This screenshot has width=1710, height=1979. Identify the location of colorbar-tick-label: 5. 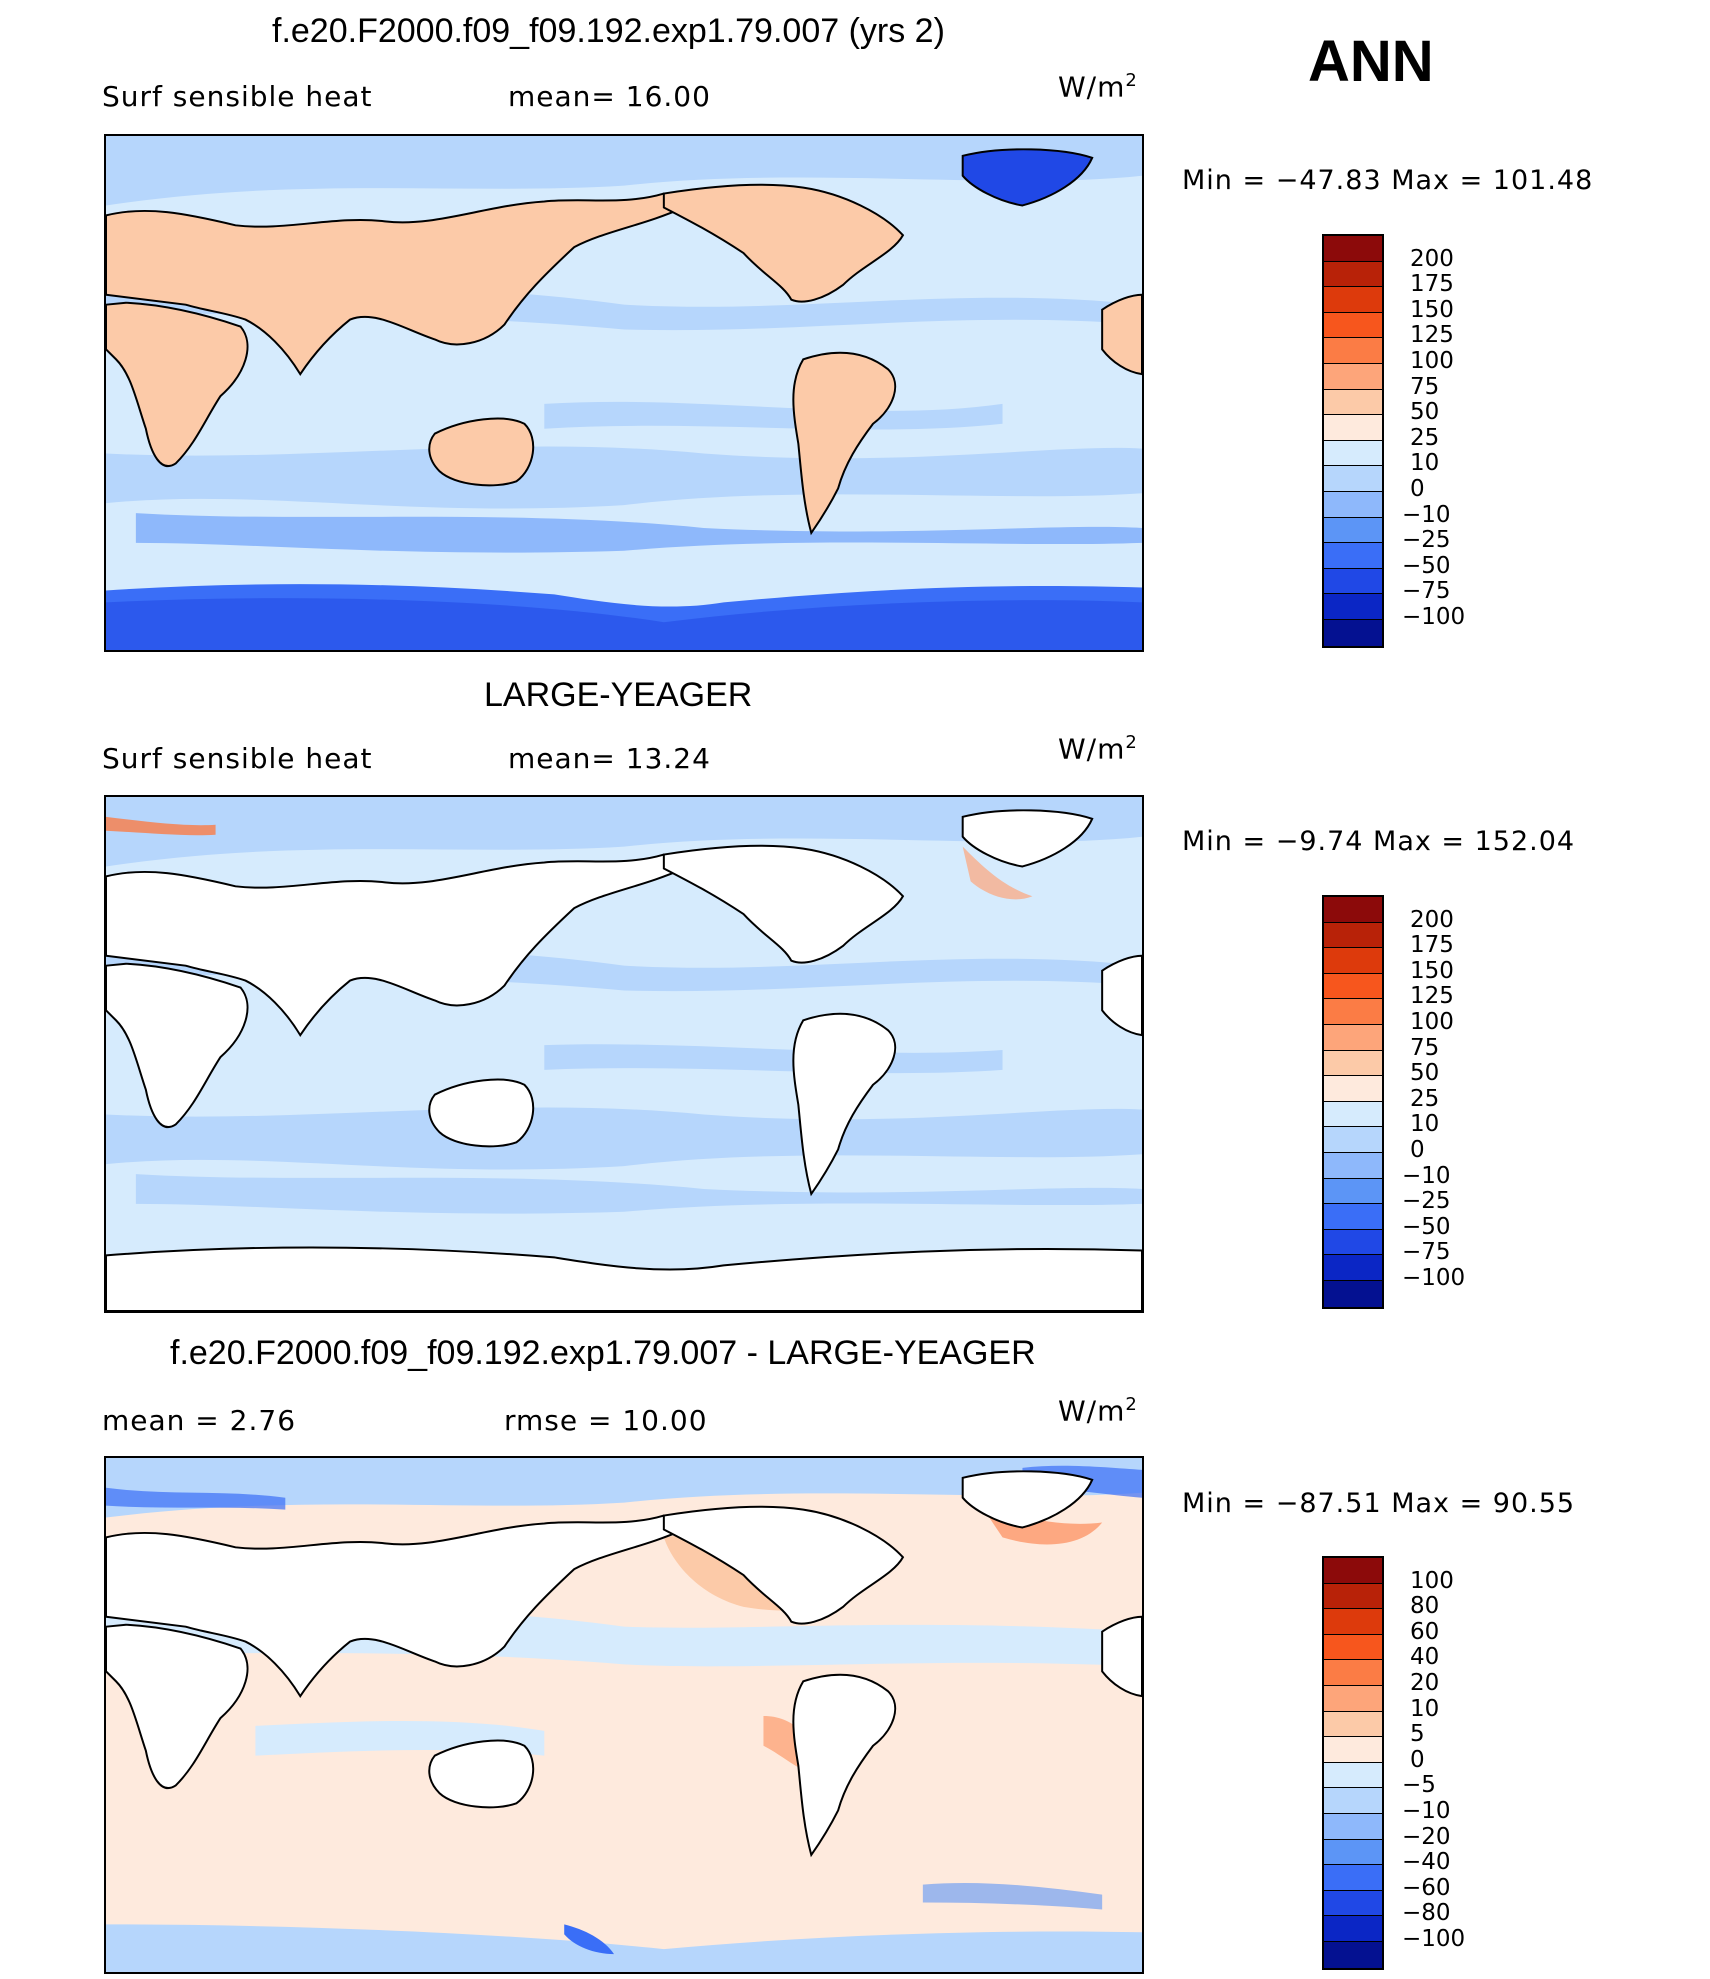
(1417, 1734).